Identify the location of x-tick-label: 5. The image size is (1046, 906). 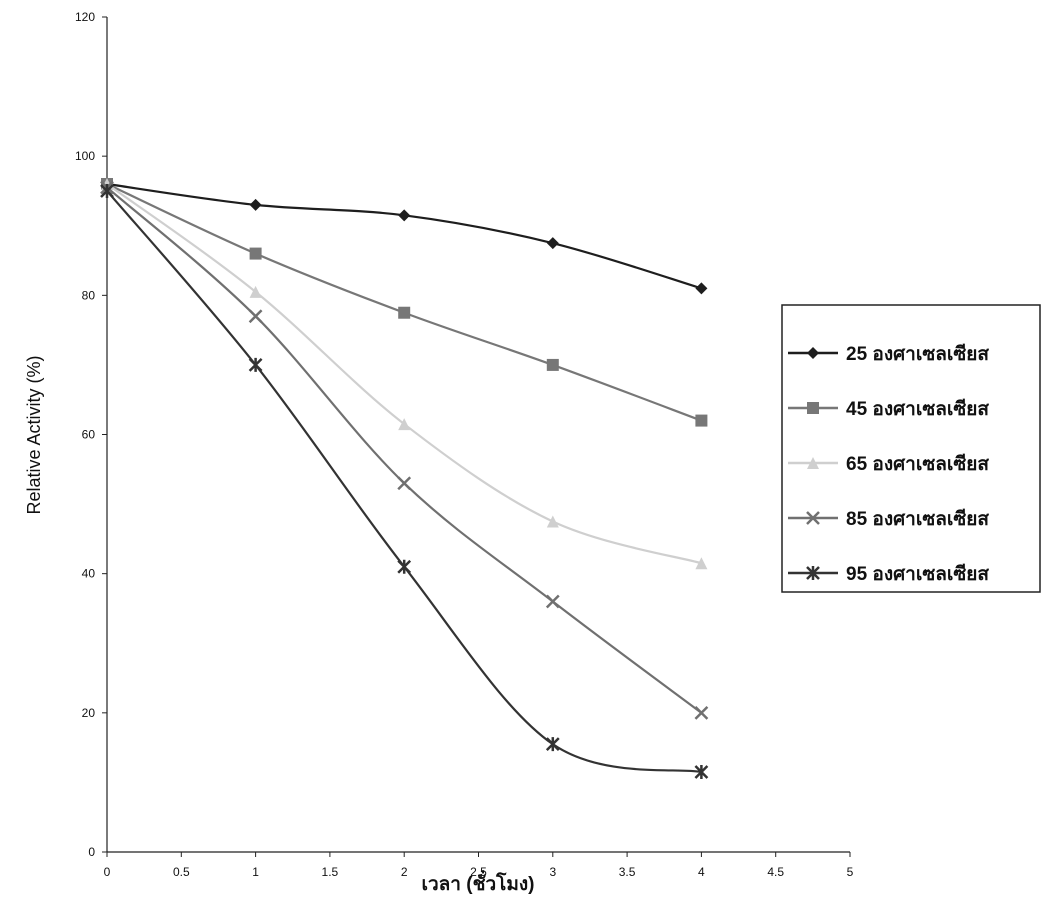
(850, 872).